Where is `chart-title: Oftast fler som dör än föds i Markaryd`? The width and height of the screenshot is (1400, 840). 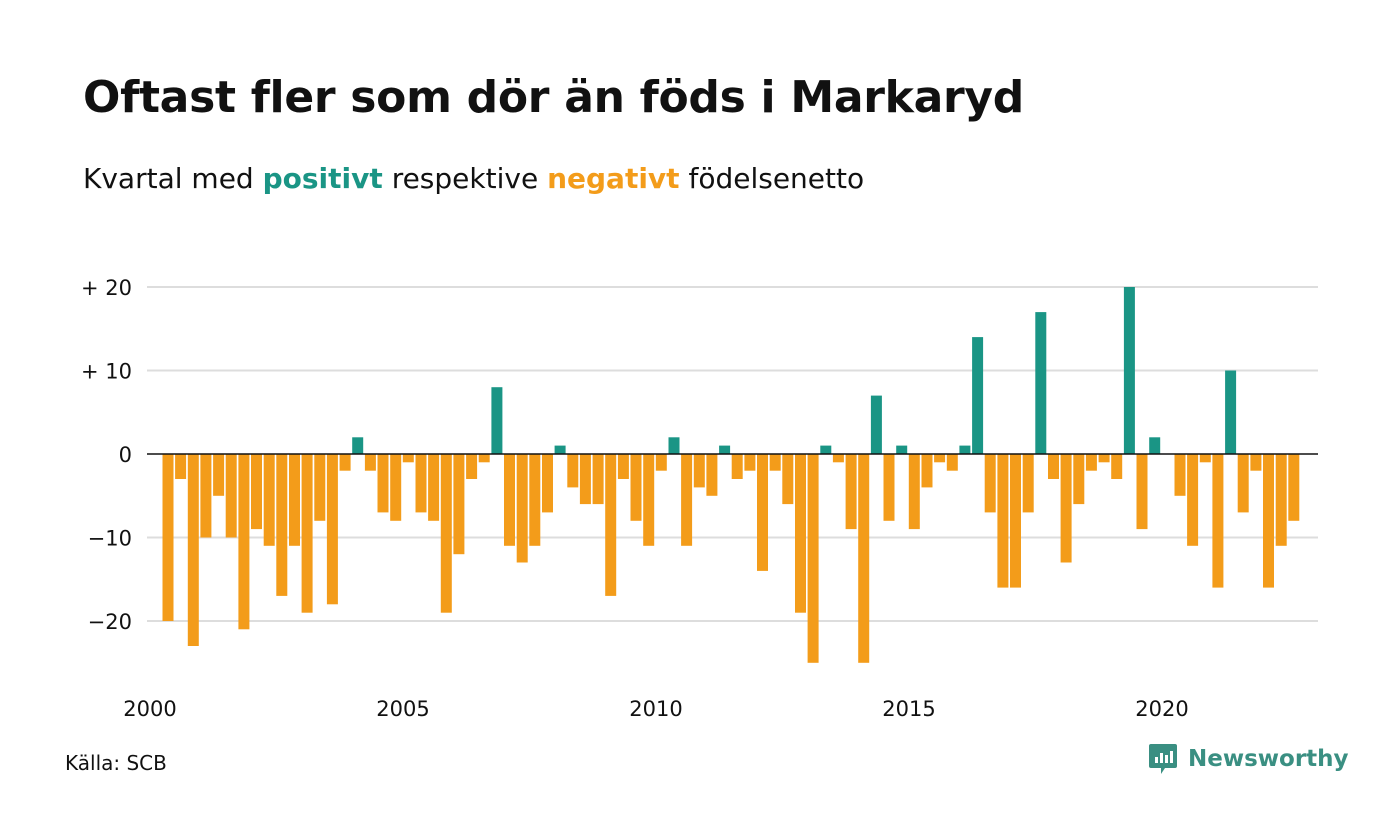 chart-title: Oftast fler som dör än föds i Markaryd is located at coordinates (553, 97).